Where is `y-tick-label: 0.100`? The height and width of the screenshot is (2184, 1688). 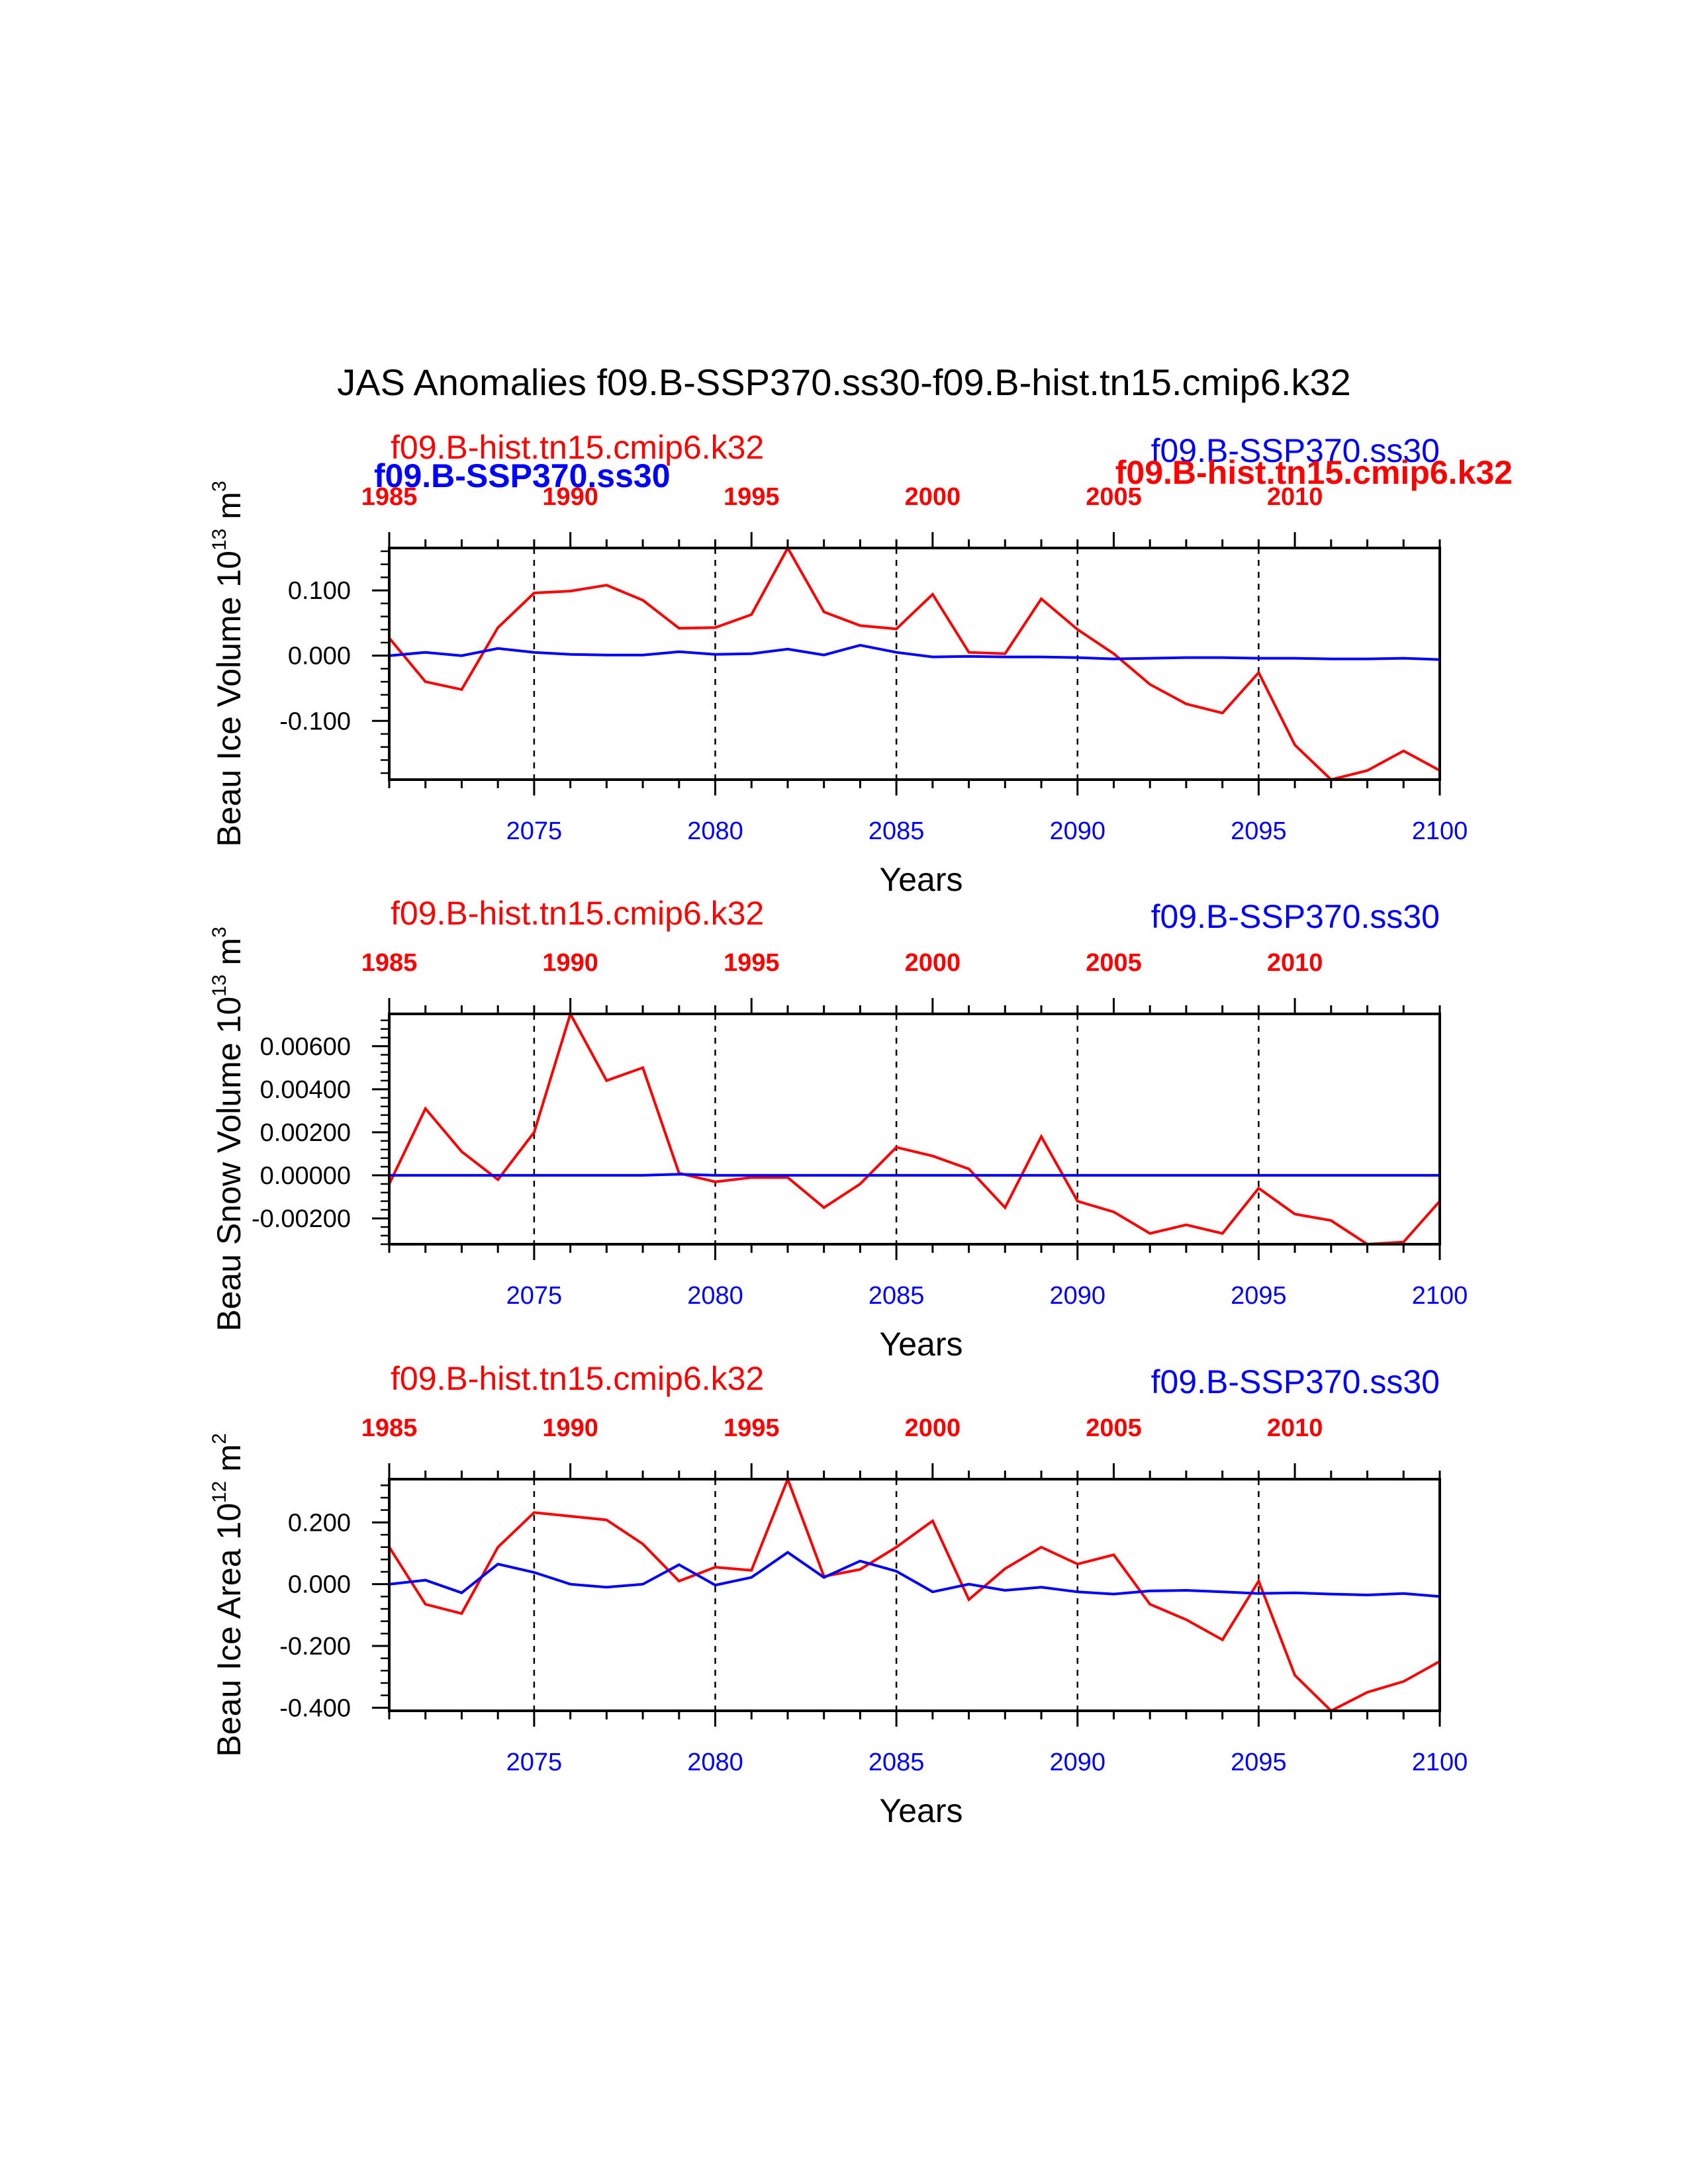
y-tick-label: 0.100 is located at coordinates (319, 591).